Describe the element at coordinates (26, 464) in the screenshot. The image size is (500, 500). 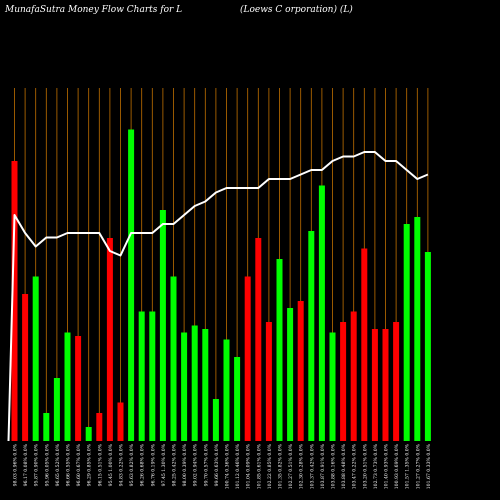
I see `x-tick-label: 96.17 0.08% 0.0%` at that location.